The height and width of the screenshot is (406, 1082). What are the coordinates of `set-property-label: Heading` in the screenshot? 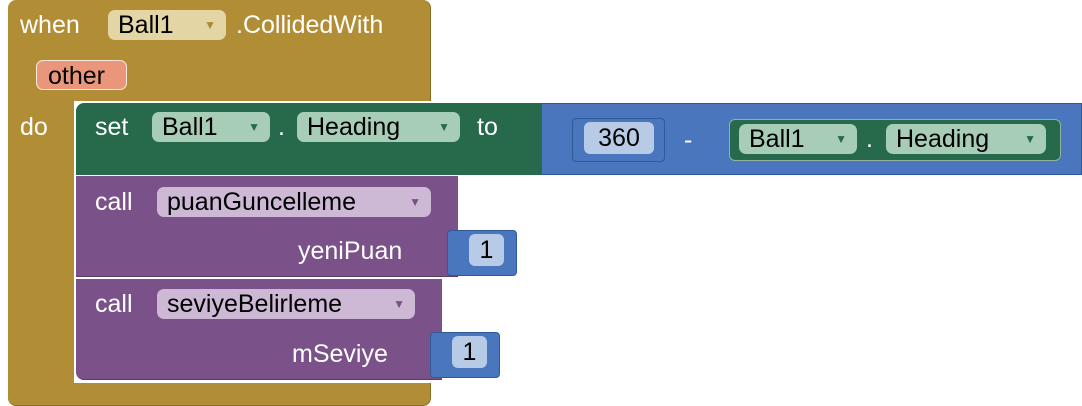 It's located at (354, 127).